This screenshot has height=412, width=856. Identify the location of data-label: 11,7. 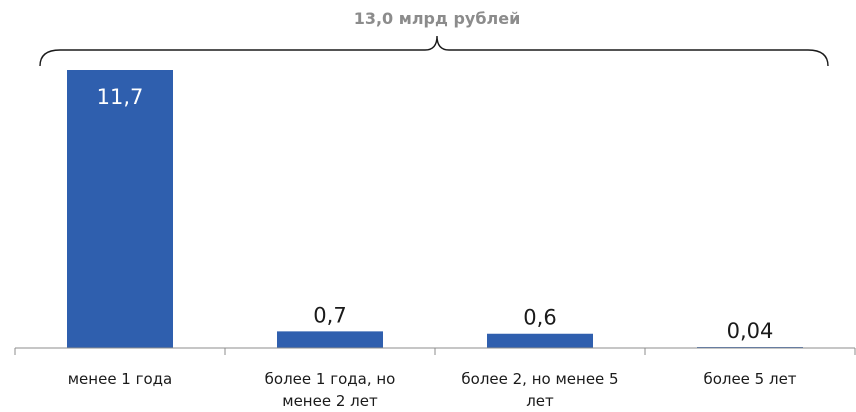
(120, 97).